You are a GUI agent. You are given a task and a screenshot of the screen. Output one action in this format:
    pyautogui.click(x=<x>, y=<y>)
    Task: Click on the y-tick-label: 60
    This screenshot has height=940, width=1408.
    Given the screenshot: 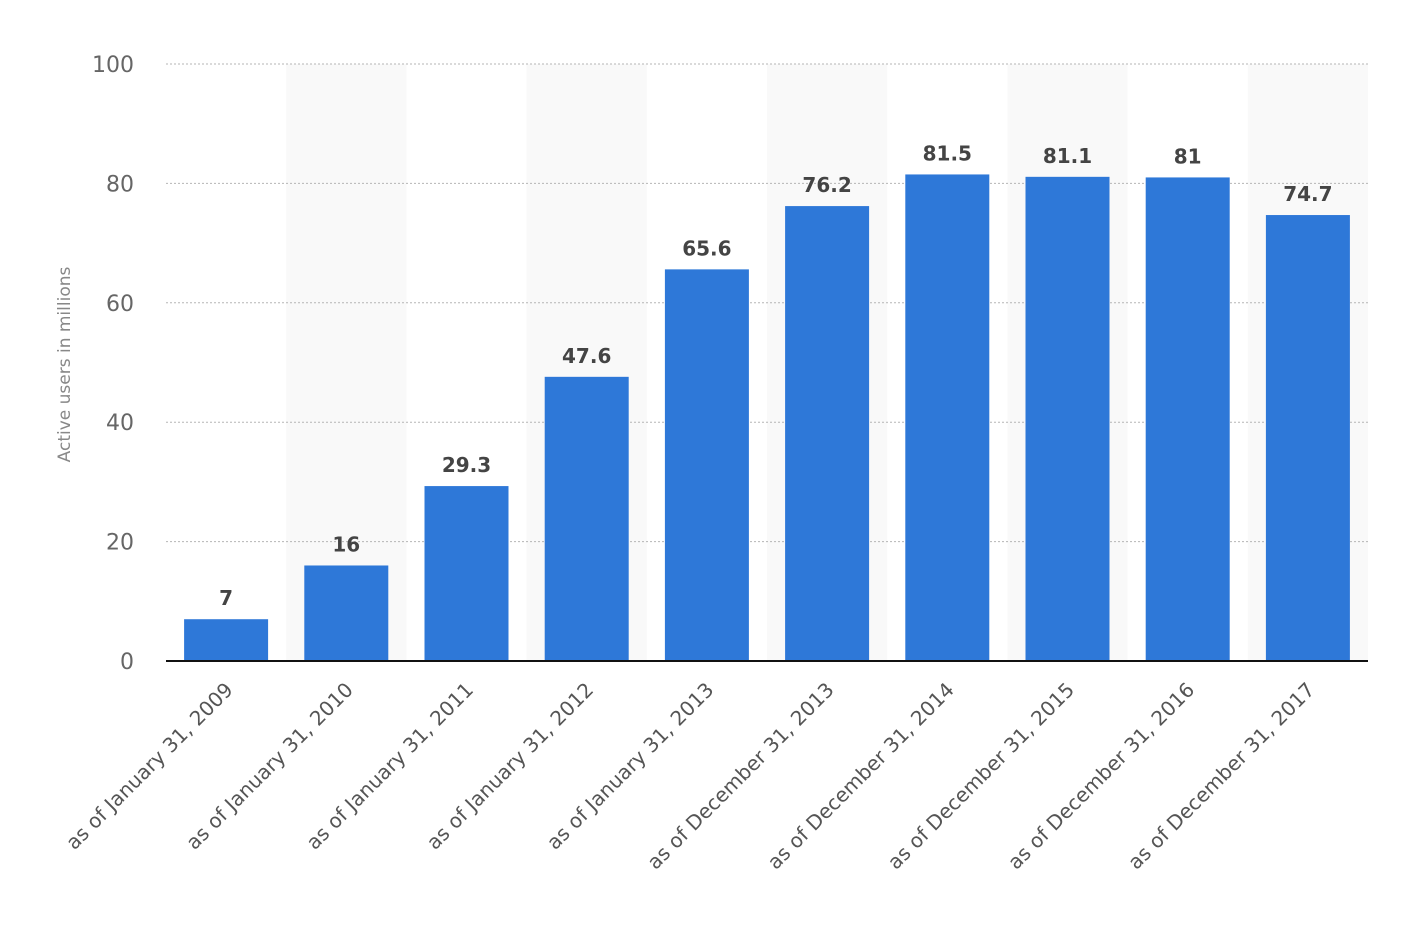 What is the action you would take?
    pyautogui.click(x=120, y=304)
    